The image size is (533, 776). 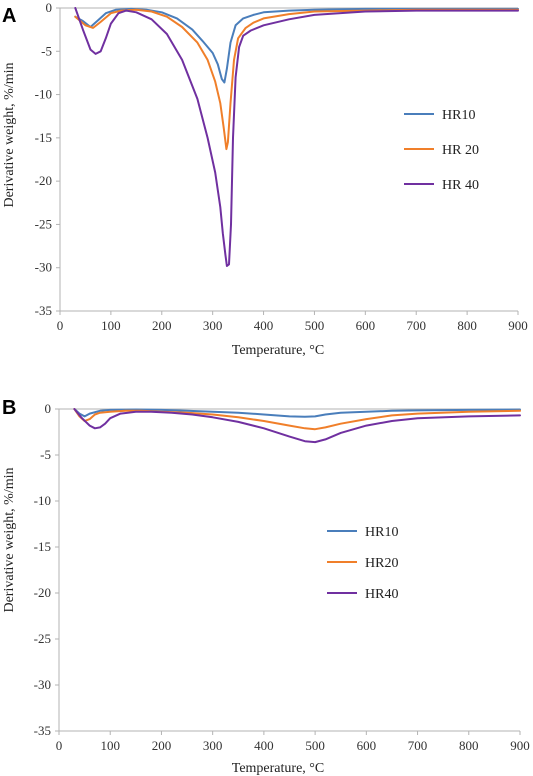 I want to click on panel-a-x-tick-label: 400, so click(x=264, y=325).